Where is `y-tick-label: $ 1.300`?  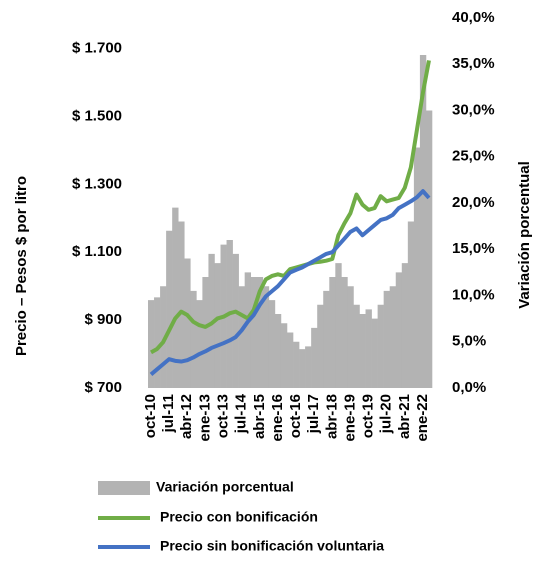 y-tick-label: $ 1.300 is located at coordinates (97, 183).